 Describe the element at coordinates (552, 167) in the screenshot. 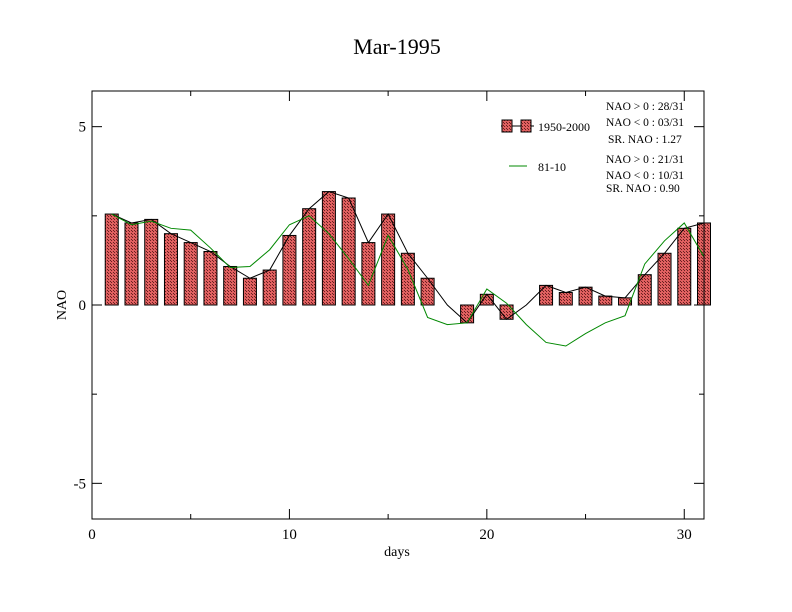

I see `legend-line-label: 81-10` at that location.